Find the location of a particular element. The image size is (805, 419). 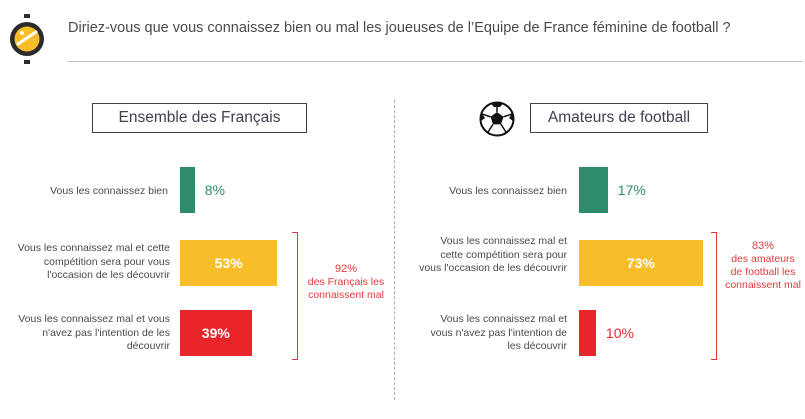

panel-divider is located at coordinates (394, 250).